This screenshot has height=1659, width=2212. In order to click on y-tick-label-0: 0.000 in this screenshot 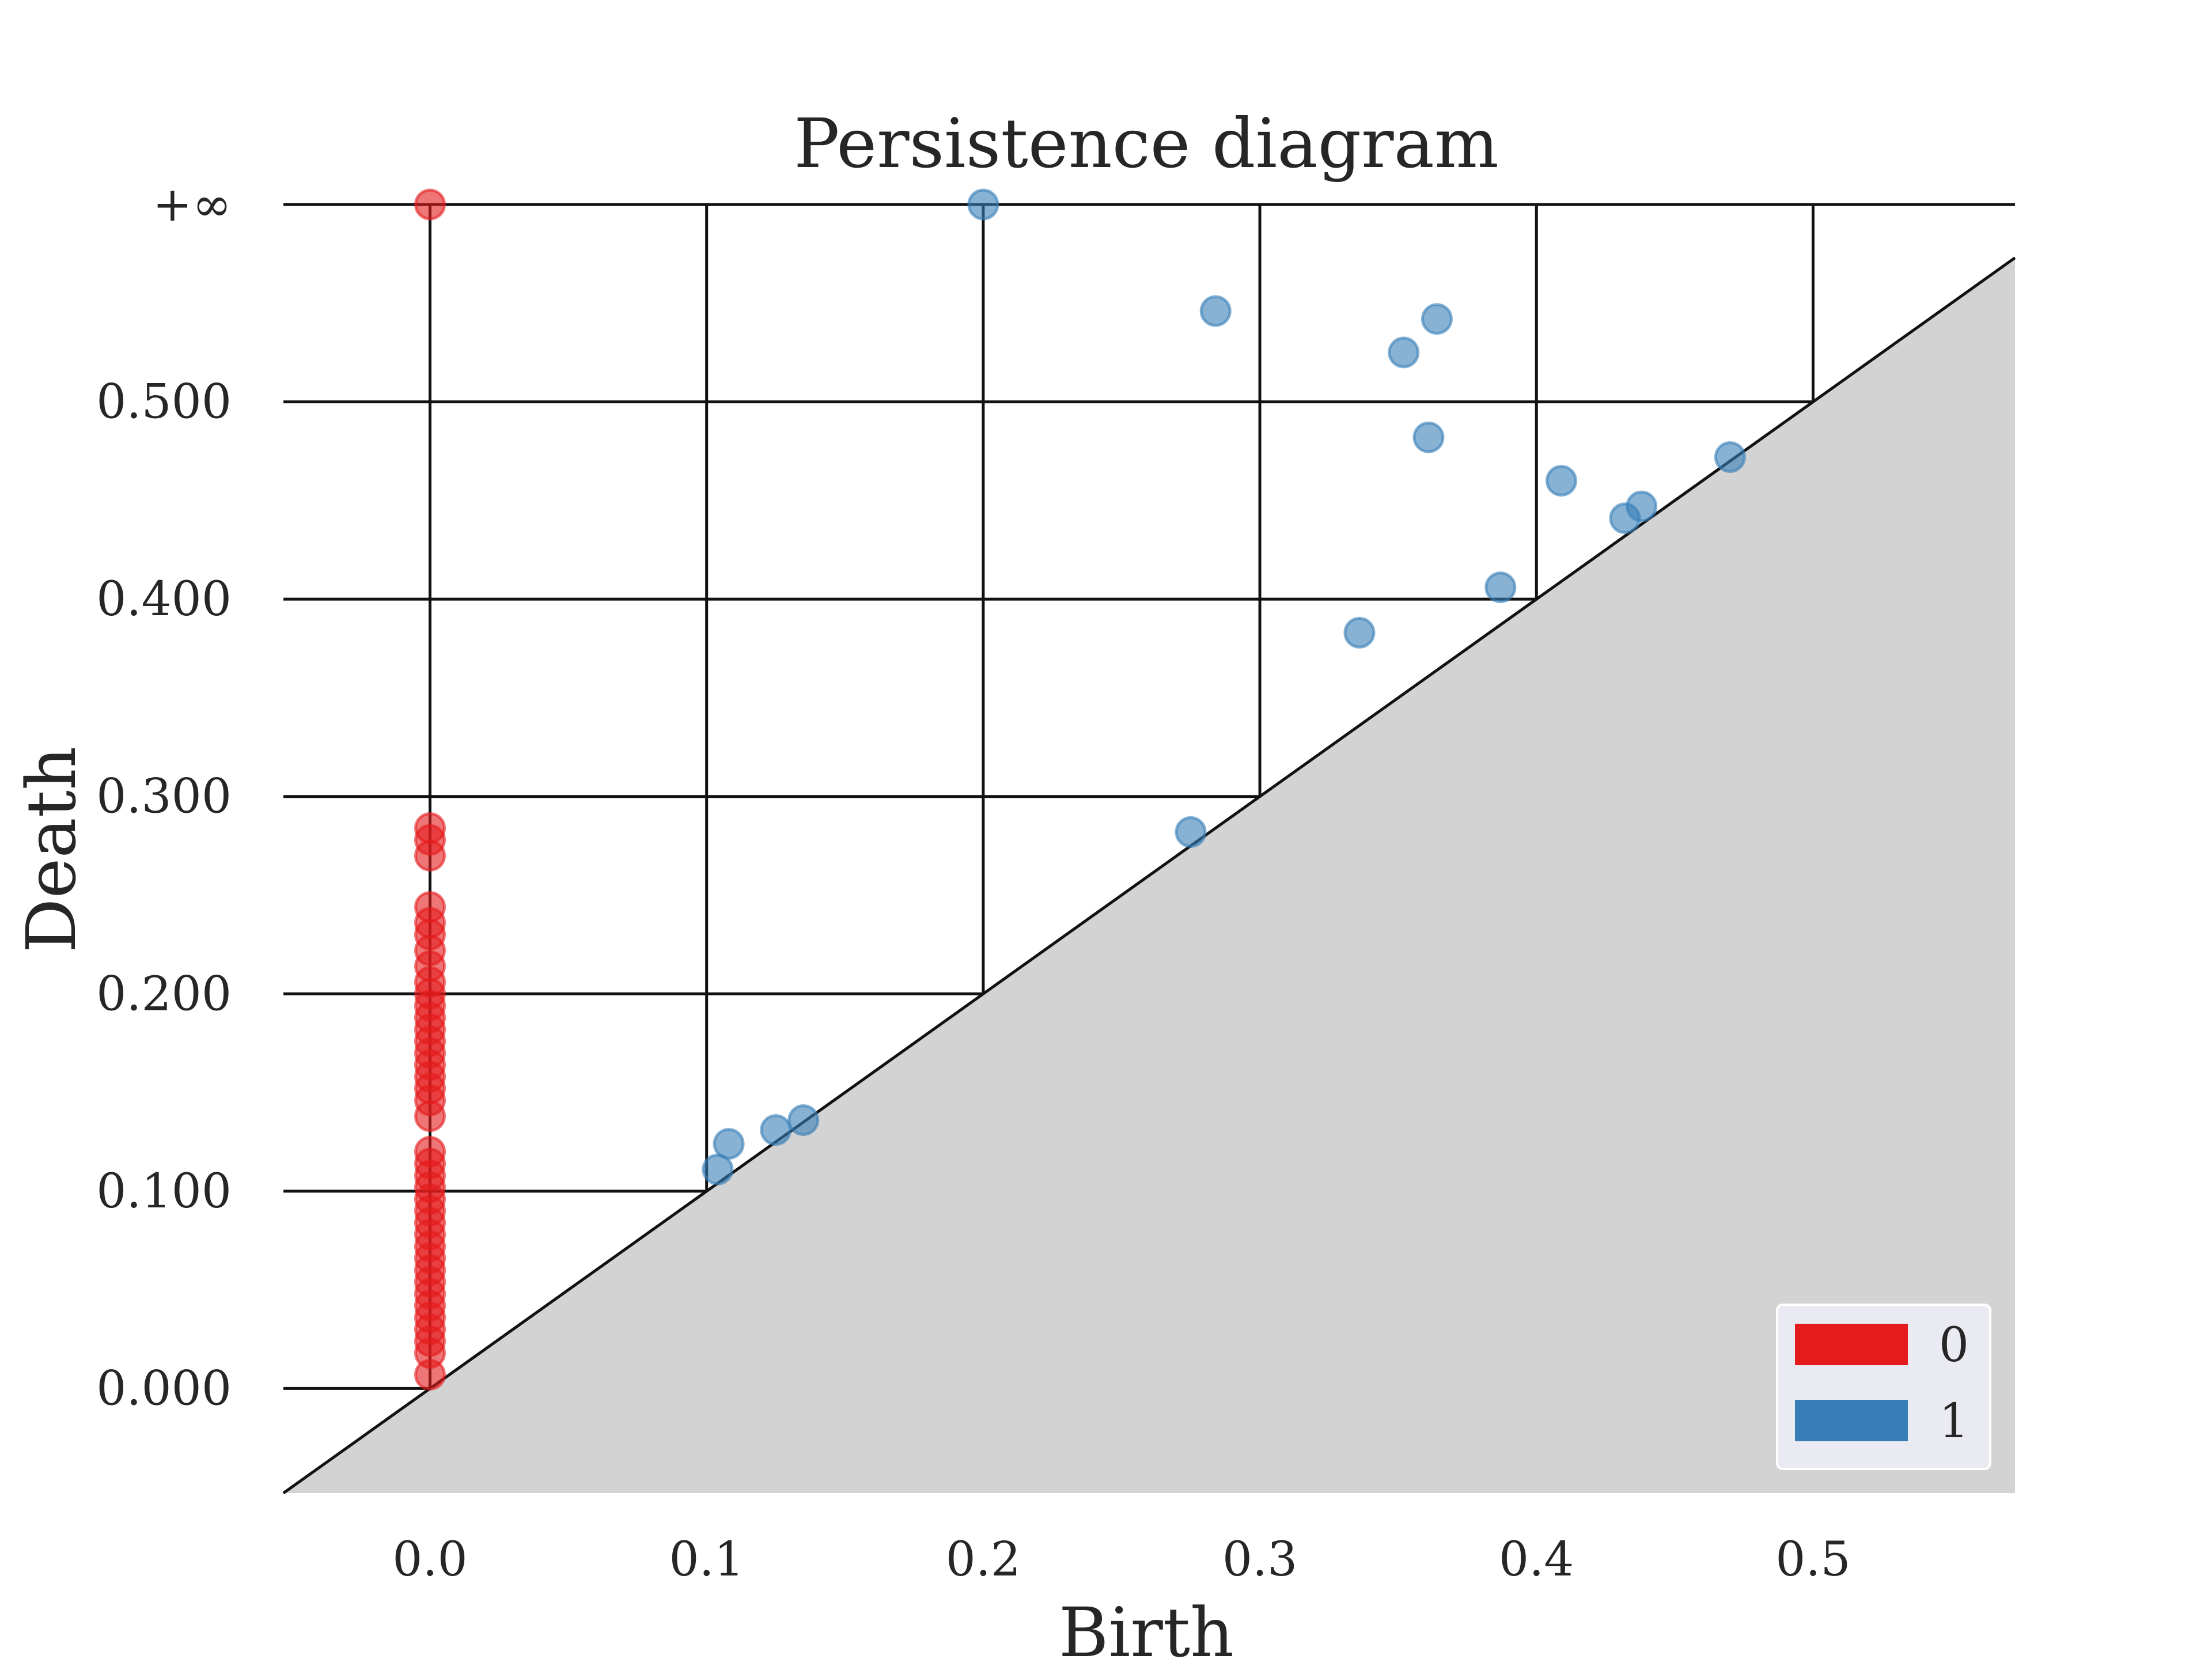, I will do `click(164, 1388)`.